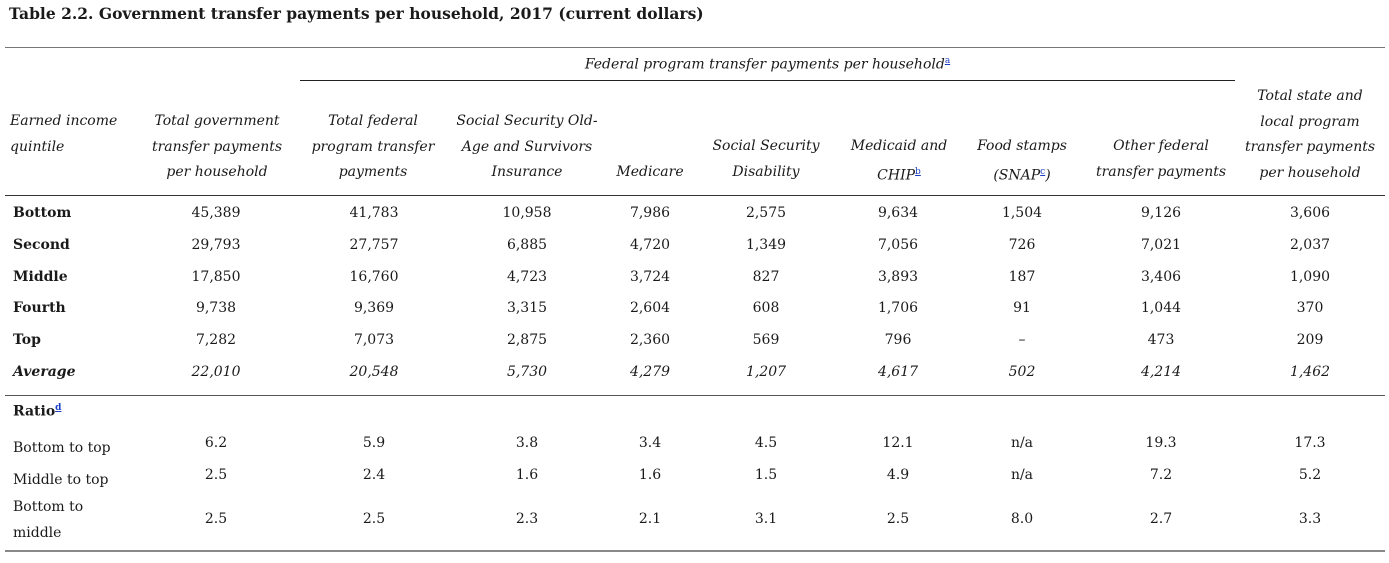 The image size is (1389, 563). I want to click on table-cell: 7,073, so click(374, 340).